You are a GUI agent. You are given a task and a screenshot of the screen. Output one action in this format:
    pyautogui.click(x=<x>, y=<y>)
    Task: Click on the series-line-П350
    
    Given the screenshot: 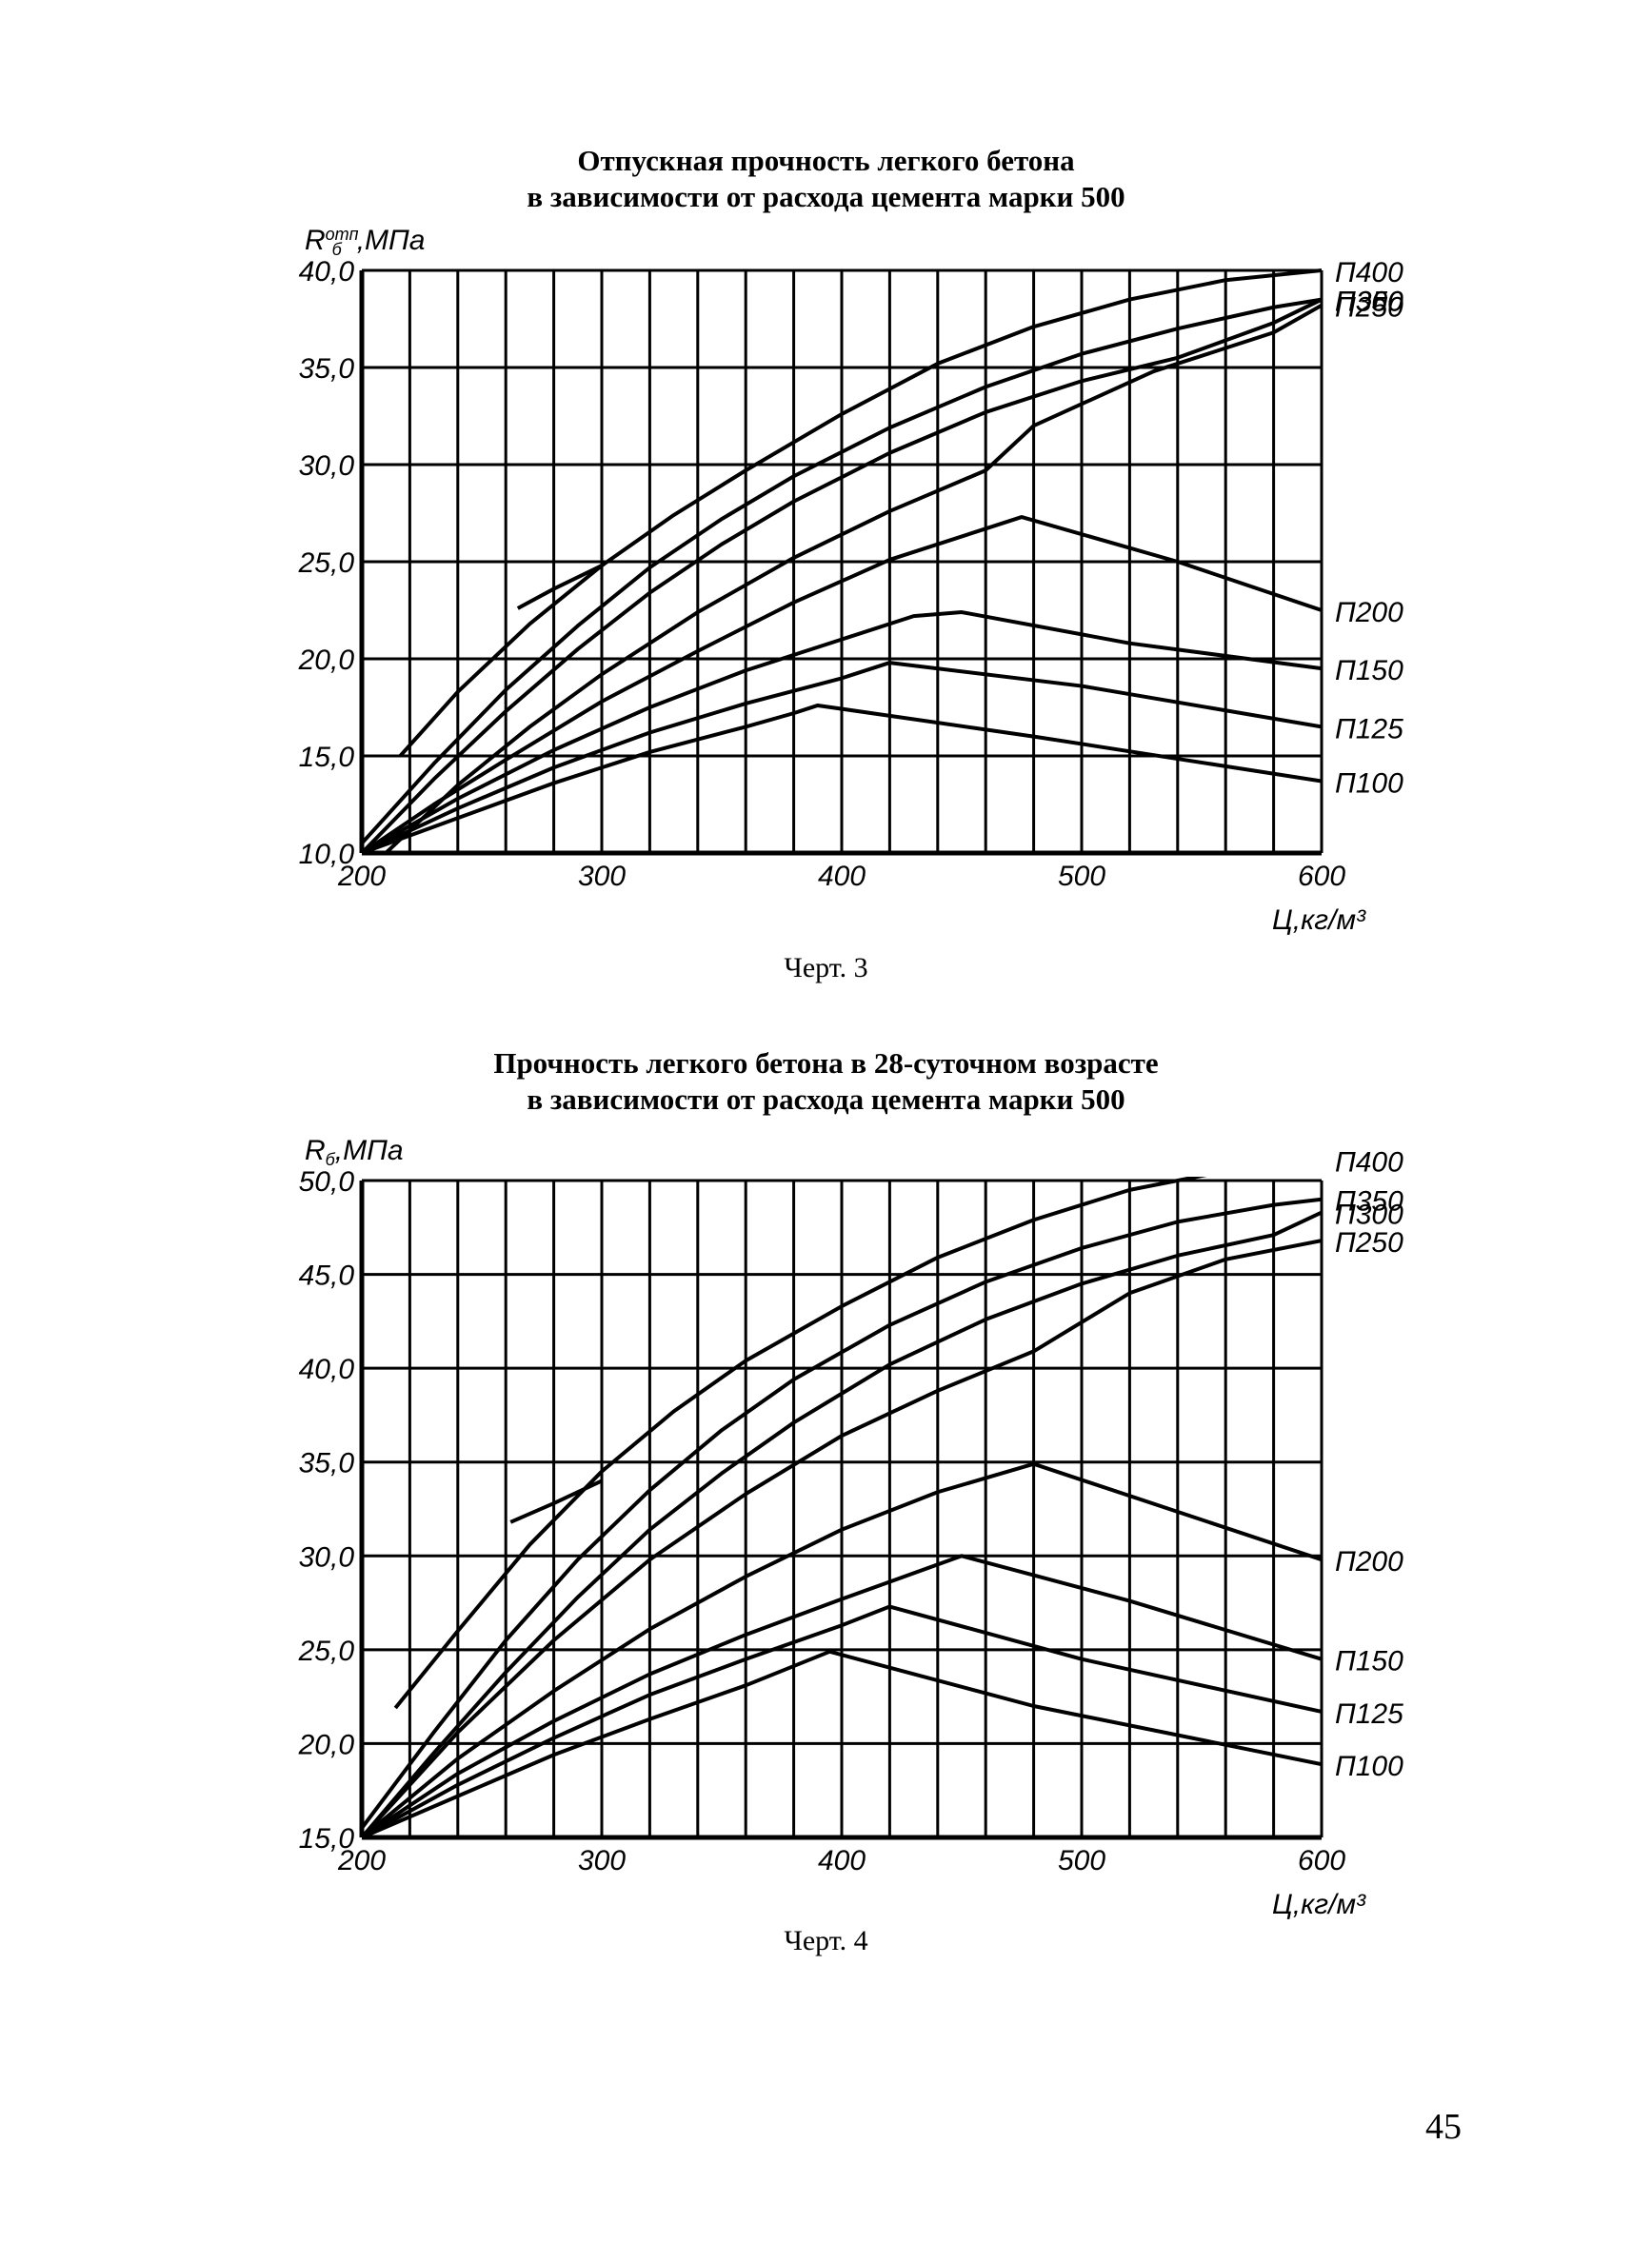 What is the action you would take?
    pyautogui.click(x=842, y=571)
    